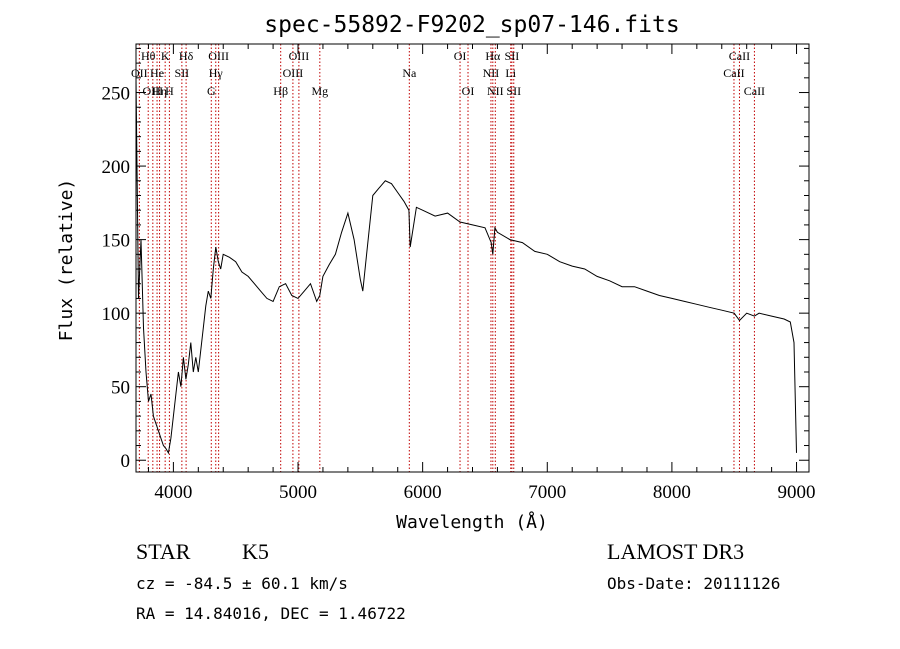 This screenshot has width=900, height=649. What do you see at coordinates (186, 56) in the screenshot?
I see `spectral-line-label: Hδ` at bounding box center [186, 56].